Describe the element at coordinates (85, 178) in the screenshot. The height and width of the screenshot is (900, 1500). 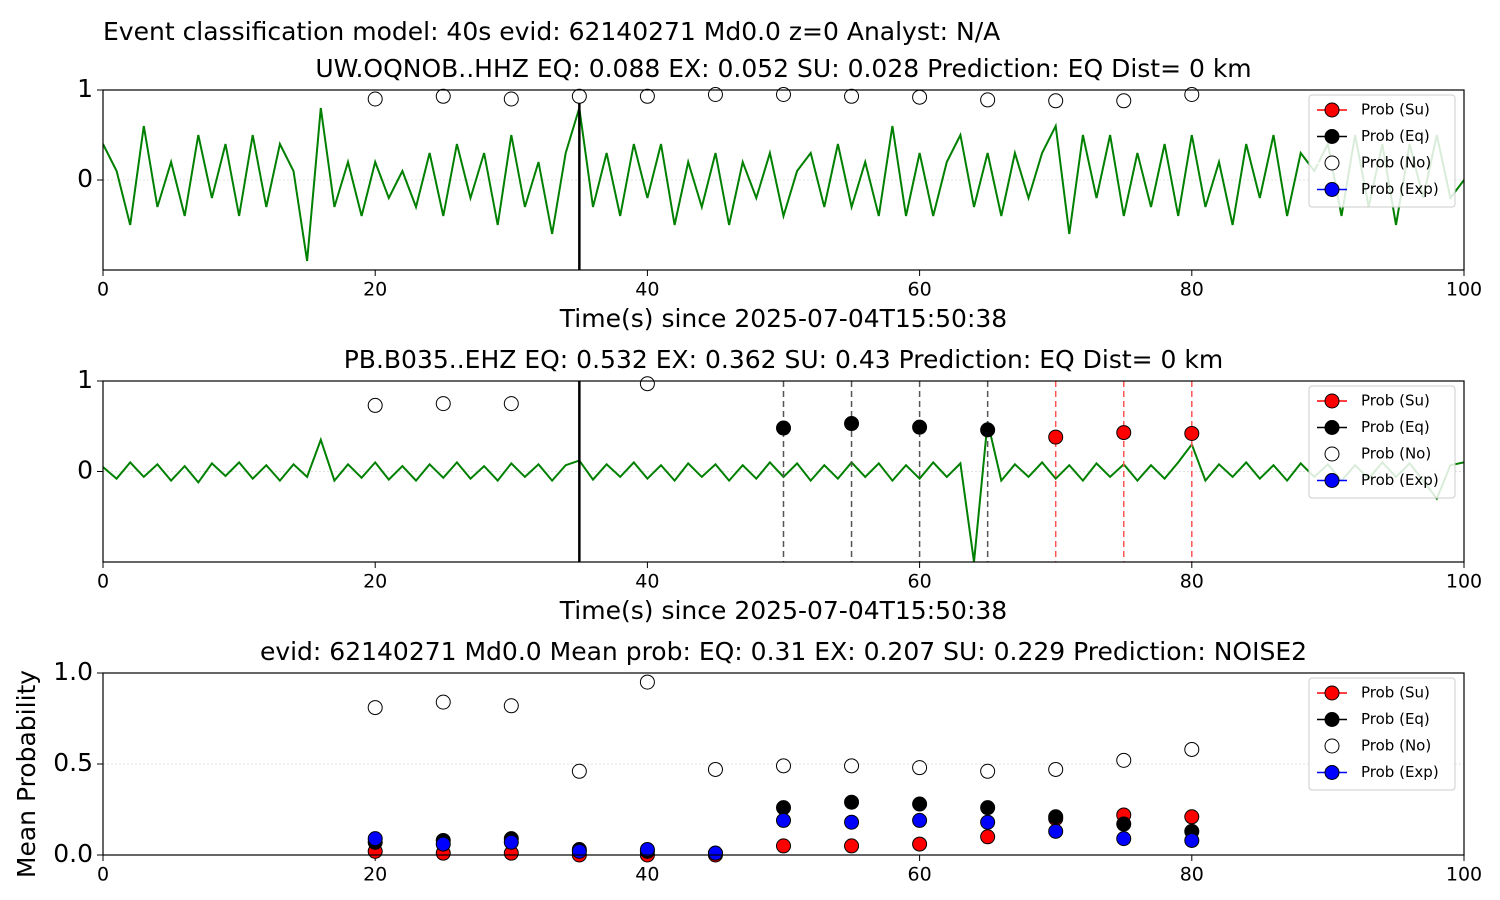
I see `y-tick-label: 0` at that location.